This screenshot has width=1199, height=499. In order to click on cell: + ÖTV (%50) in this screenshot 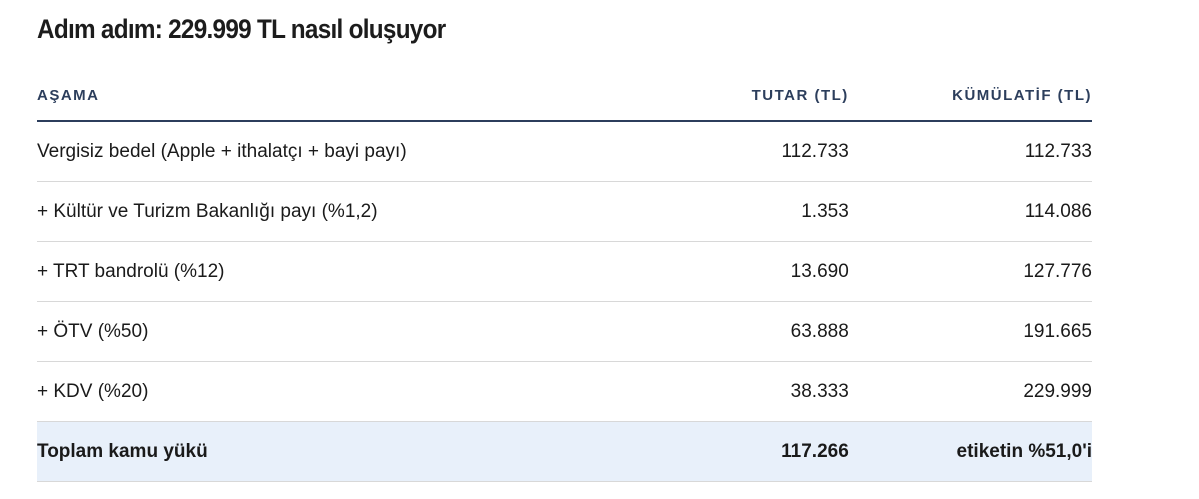, I will do `click(358, 331)`.